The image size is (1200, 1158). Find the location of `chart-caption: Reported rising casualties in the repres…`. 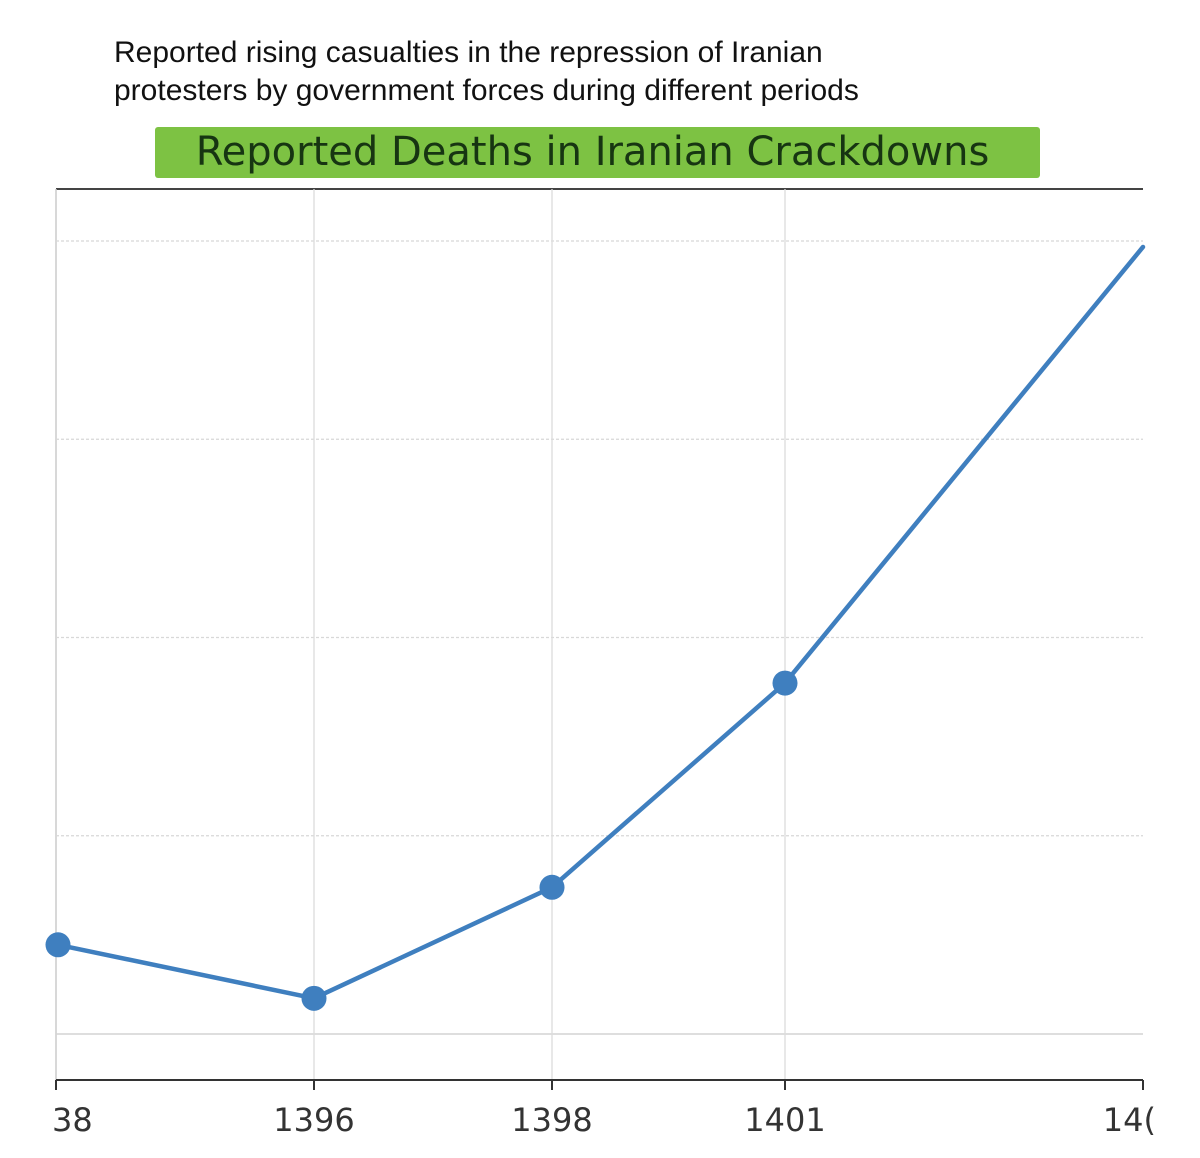

chart-caption: Reported rising casualties in the repres… is located at coordinates (614, 72).